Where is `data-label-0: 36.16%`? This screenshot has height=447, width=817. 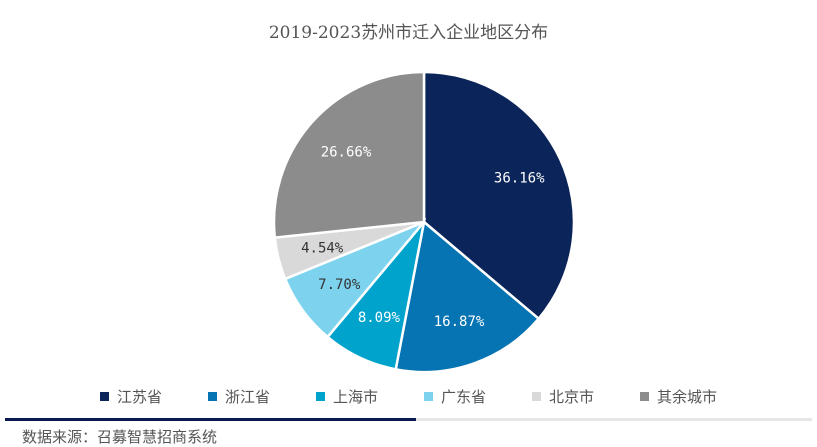
data-label-0: 36.16% is located at coordinates (519, 179).